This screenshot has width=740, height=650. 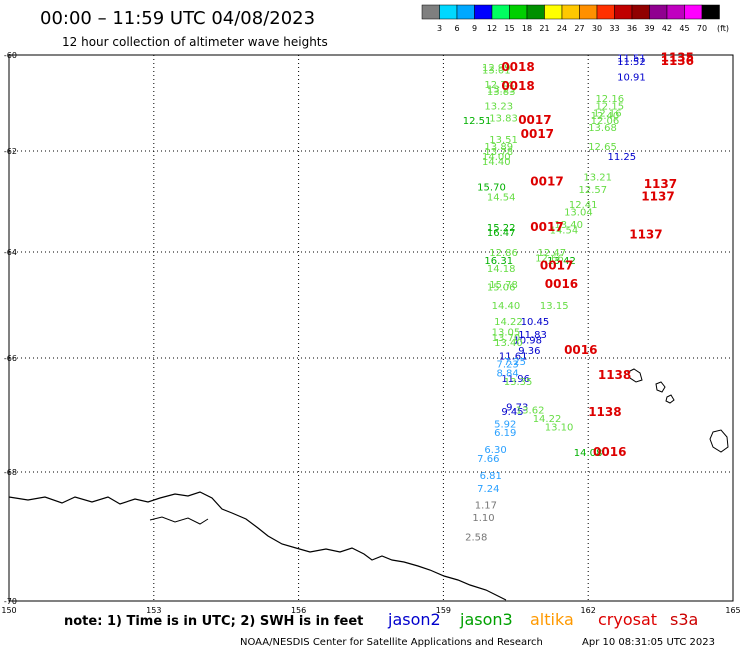 I want to click on colorbar-labels: 3 6 9 12 15 18 21 24 27 30 33 36 39 42 45 70, so click(x=572, y=28).